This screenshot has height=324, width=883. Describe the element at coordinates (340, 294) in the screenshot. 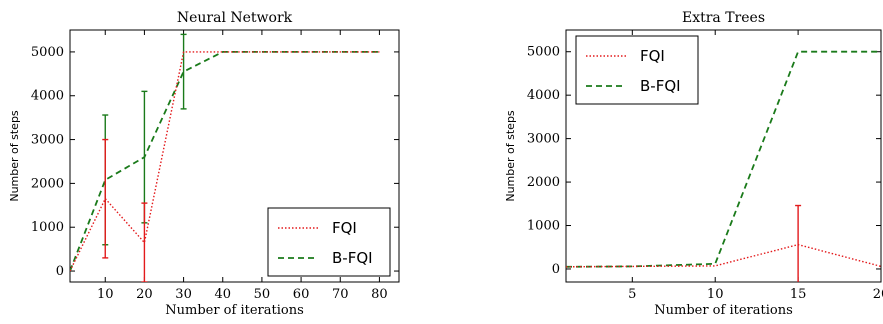

I see `chart1-x-tick-label: 70` at that location.